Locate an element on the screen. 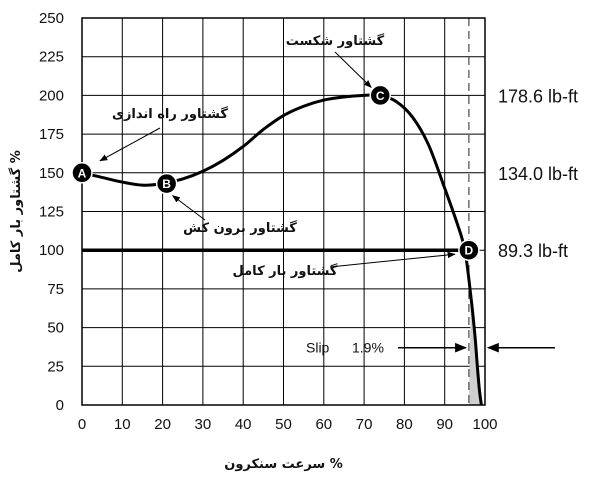 This screenshot has height=478, width=603. annotation-arrow-starting is located at coordinates (130, 144).